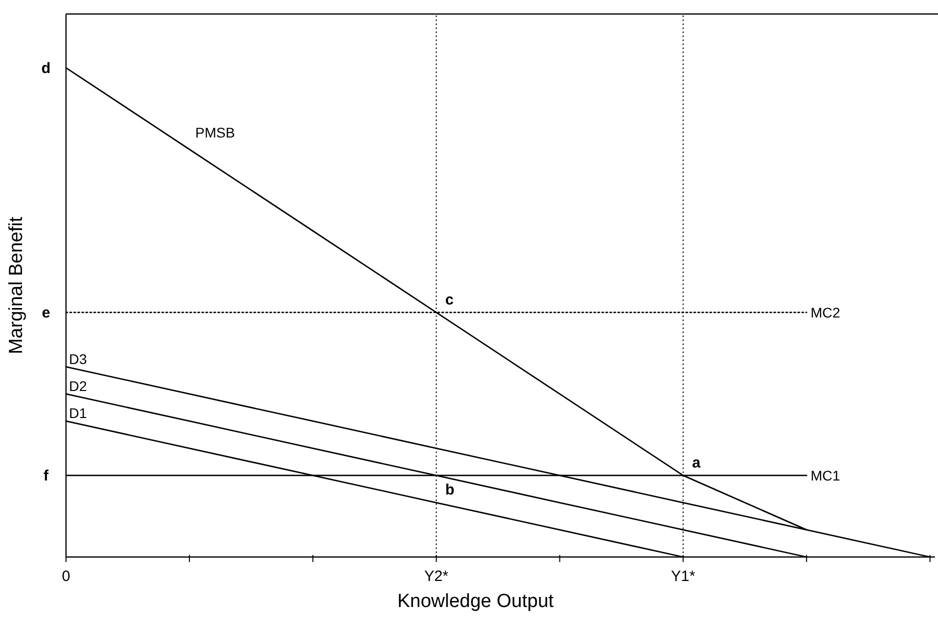 Image resolution: width=938 pixels, height=619 pixels. Describe the element at coordinates (66, 576) in the screenshot. I see `x-tick-label: 0` at that location.